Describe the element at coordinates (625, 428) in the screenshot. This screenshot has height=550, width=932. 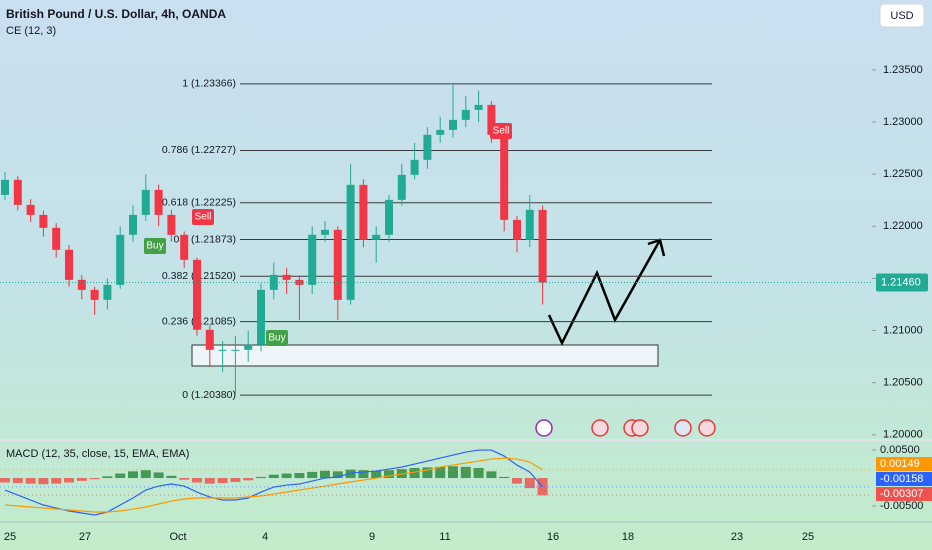
I see `event-icons` at that location.